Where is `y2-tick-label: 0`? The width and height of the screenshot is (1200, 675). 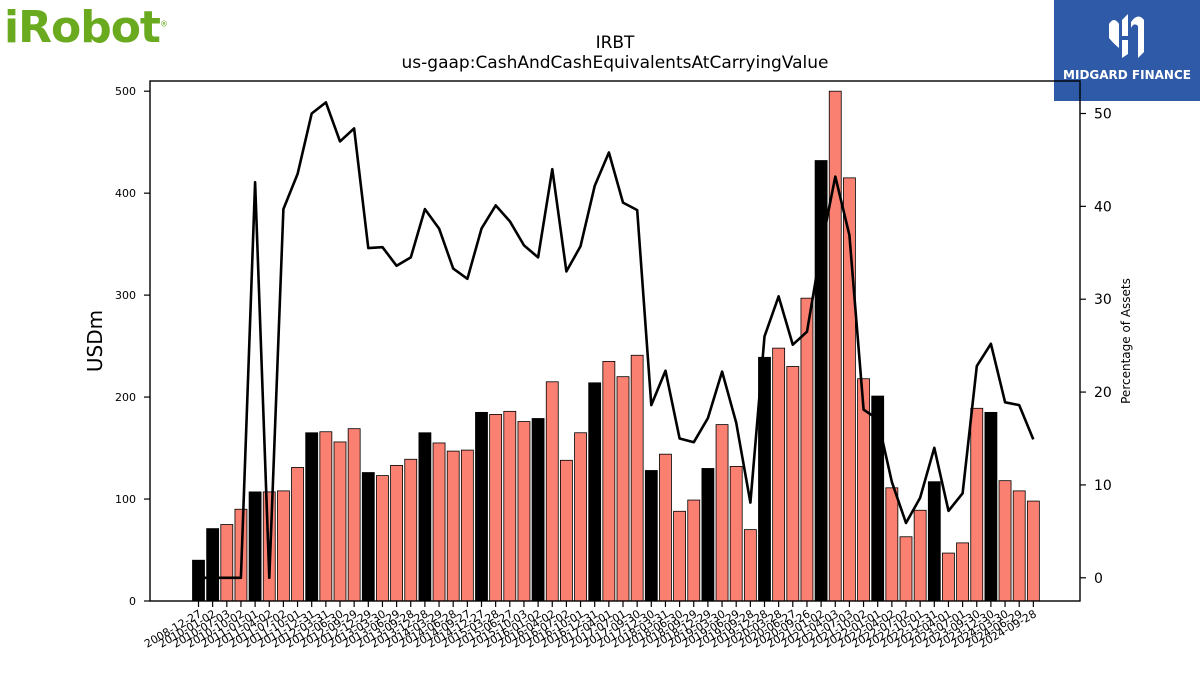 y2-tick-label: 0 is located at coordinates (1098, 579).